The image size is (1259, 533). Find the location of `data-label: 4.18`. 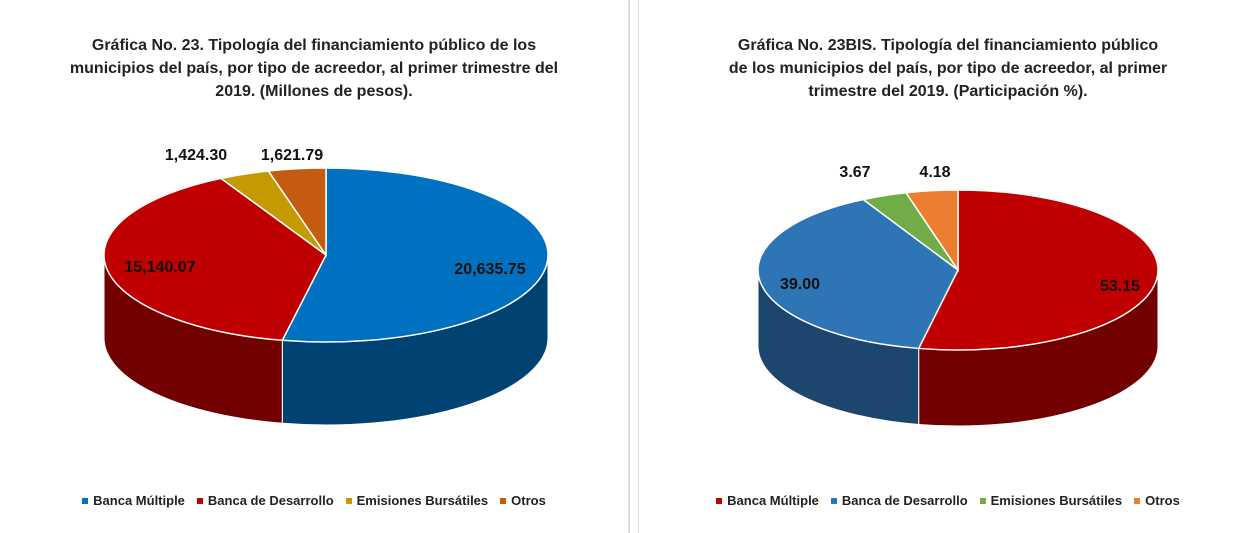

data-label: 4.18 is located at coordinates (934, 172).